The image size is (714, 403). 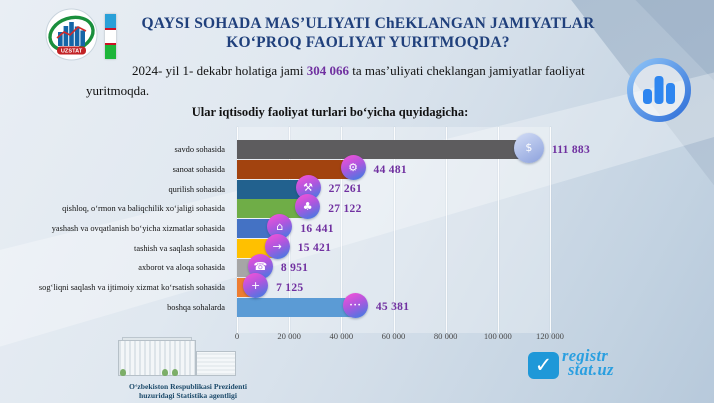 What do you see at coordinates (188, 396) in the screenshot?
I see `agency-caption-line2: huzuridagi Statistika agentligi` at bounding box center [188, 396].